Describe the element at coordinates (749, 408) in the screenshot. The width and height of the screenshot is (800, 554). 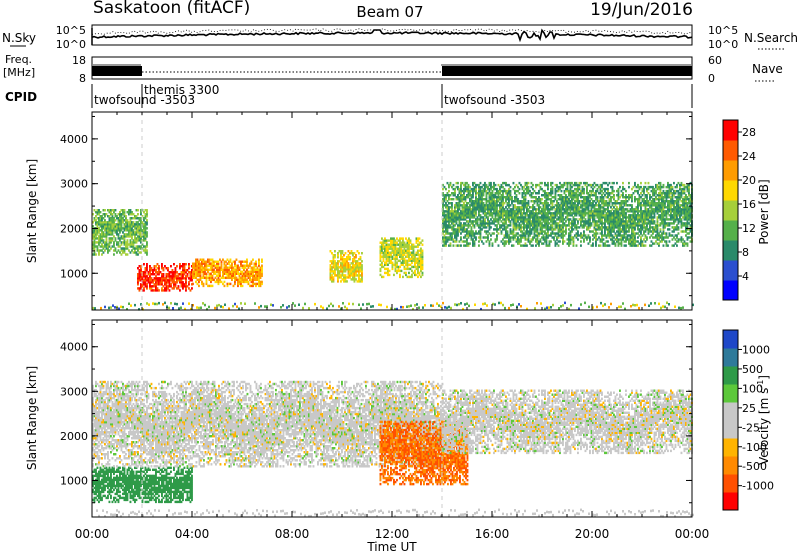
I see `colorbar-tick-label: 25` at that location.